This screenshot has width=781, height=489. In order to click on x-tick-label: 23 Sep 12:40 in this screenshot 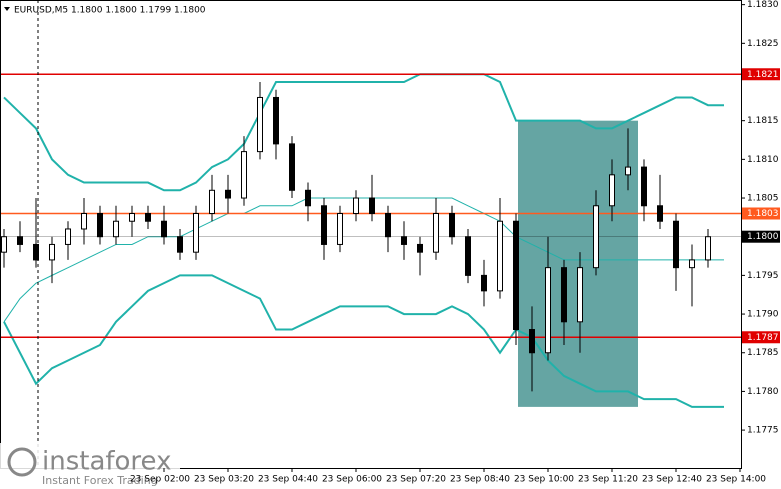, I will do `click(672, 480)`.